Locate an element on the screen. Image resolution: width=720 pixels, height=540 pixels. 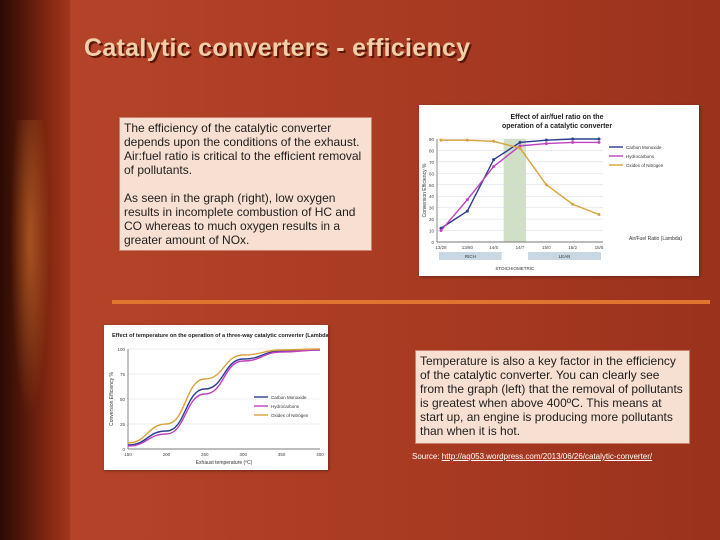
lean-zone is located at coordinates (564, 256).